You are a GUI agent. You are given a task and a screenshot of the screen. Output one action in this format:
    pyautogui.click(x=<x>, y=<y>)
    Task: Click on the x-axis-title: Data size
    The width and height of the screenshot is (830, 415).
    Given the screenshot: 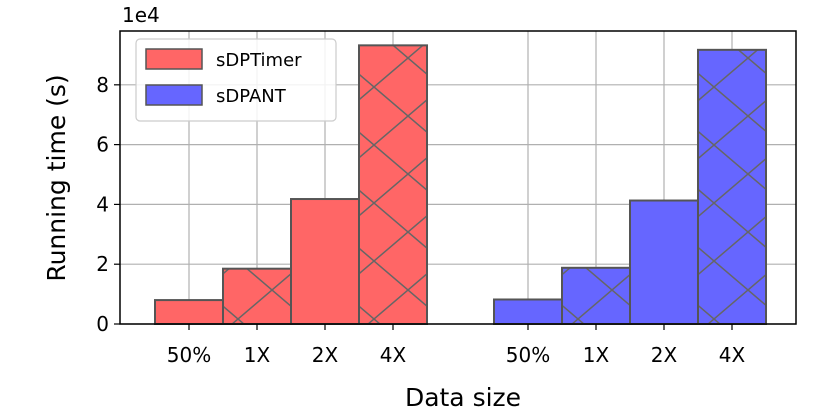 What is the action you would take?
    pyautogui.click(x=463, y=397)
    